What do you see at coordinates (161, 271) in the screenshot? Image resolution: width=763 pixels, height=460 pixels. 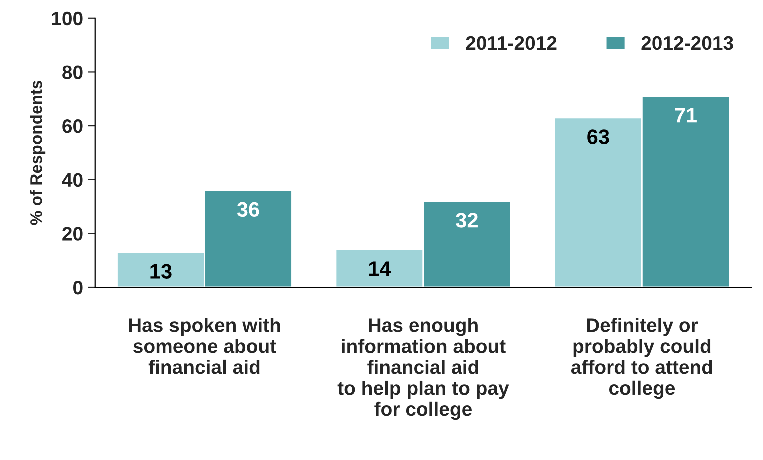 I see `data-label: 13` at bounding box center [161, 271].